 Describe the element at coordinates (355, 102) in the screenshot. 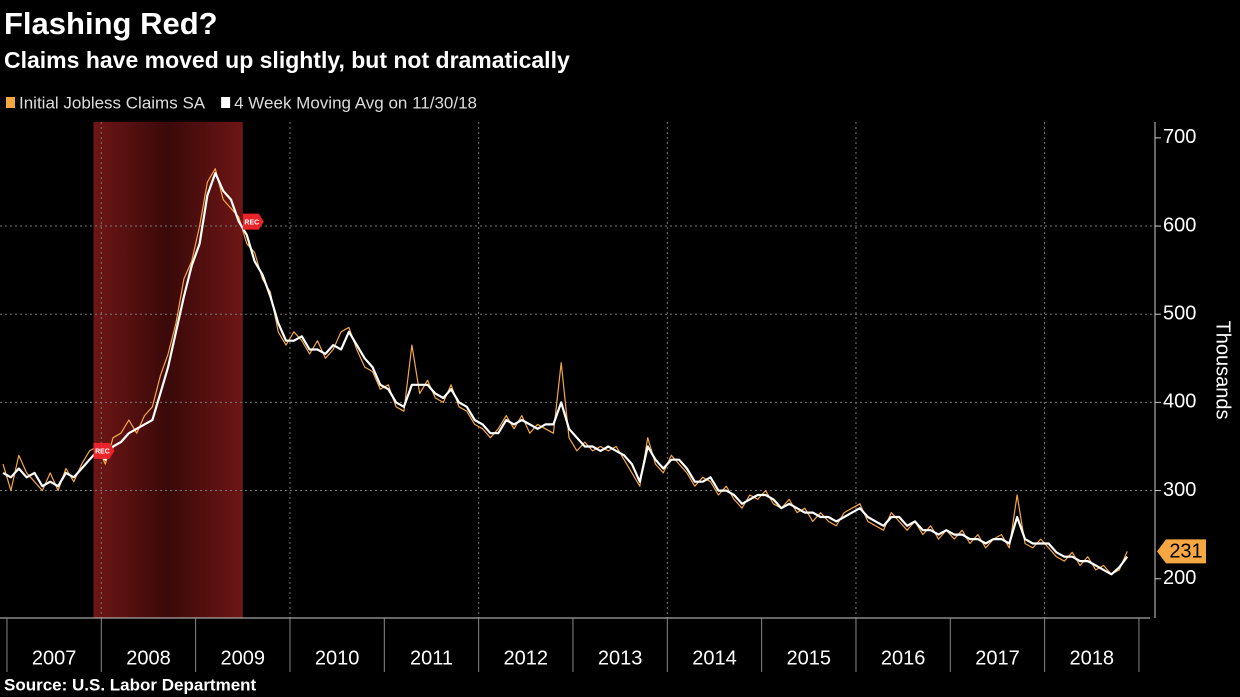

I see `legend-label: 4 Week Moving Avg on 11/30/18` at that location.